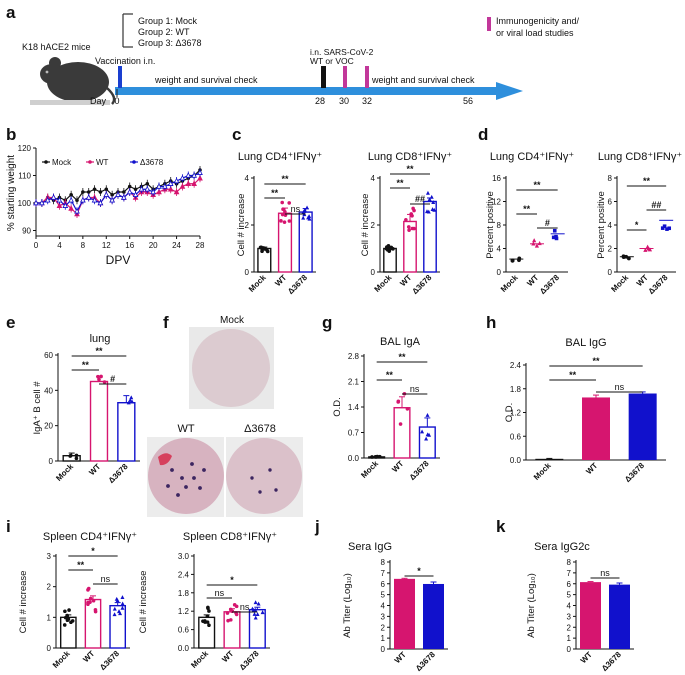 Image resolution: width=685 pixels, height=675 pixels. Describe the element at coordinates (111, 96) in the screenshot. I see `mouse-tail` at that location.